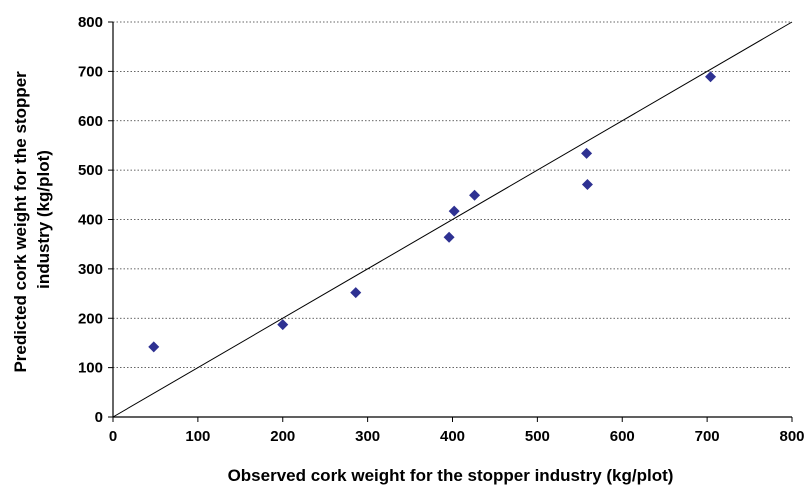 The width and height of the screenshot is (808, 489). What do you see at coordinates (622, 436) in the screenshot?
I see `x-tick-label: 600` at bounding box center [622, 436].